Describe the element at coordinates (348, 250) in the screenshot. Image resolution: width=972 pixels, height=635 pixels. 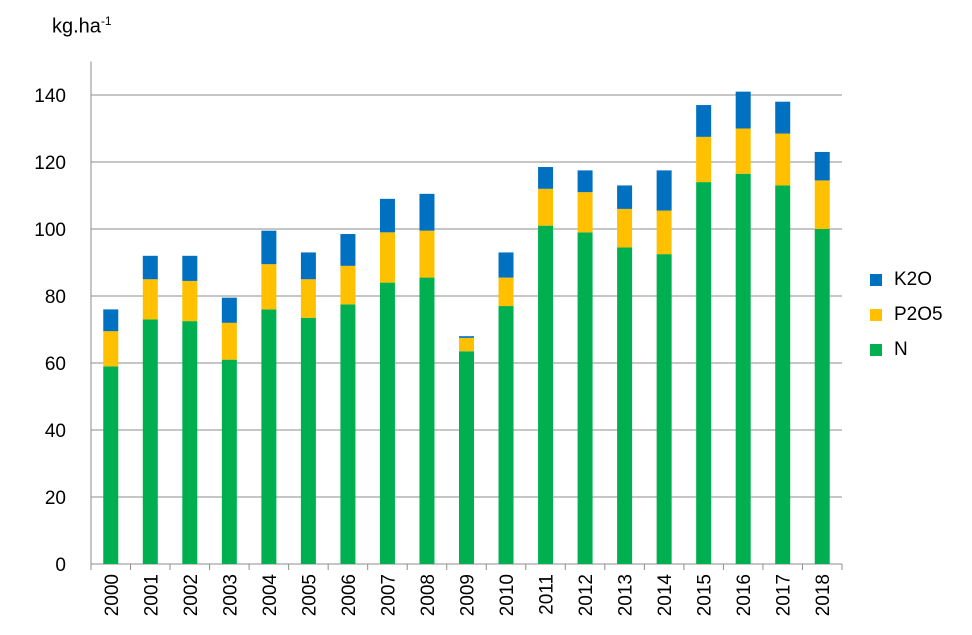
I see `bar-k2o-2006` at that location.